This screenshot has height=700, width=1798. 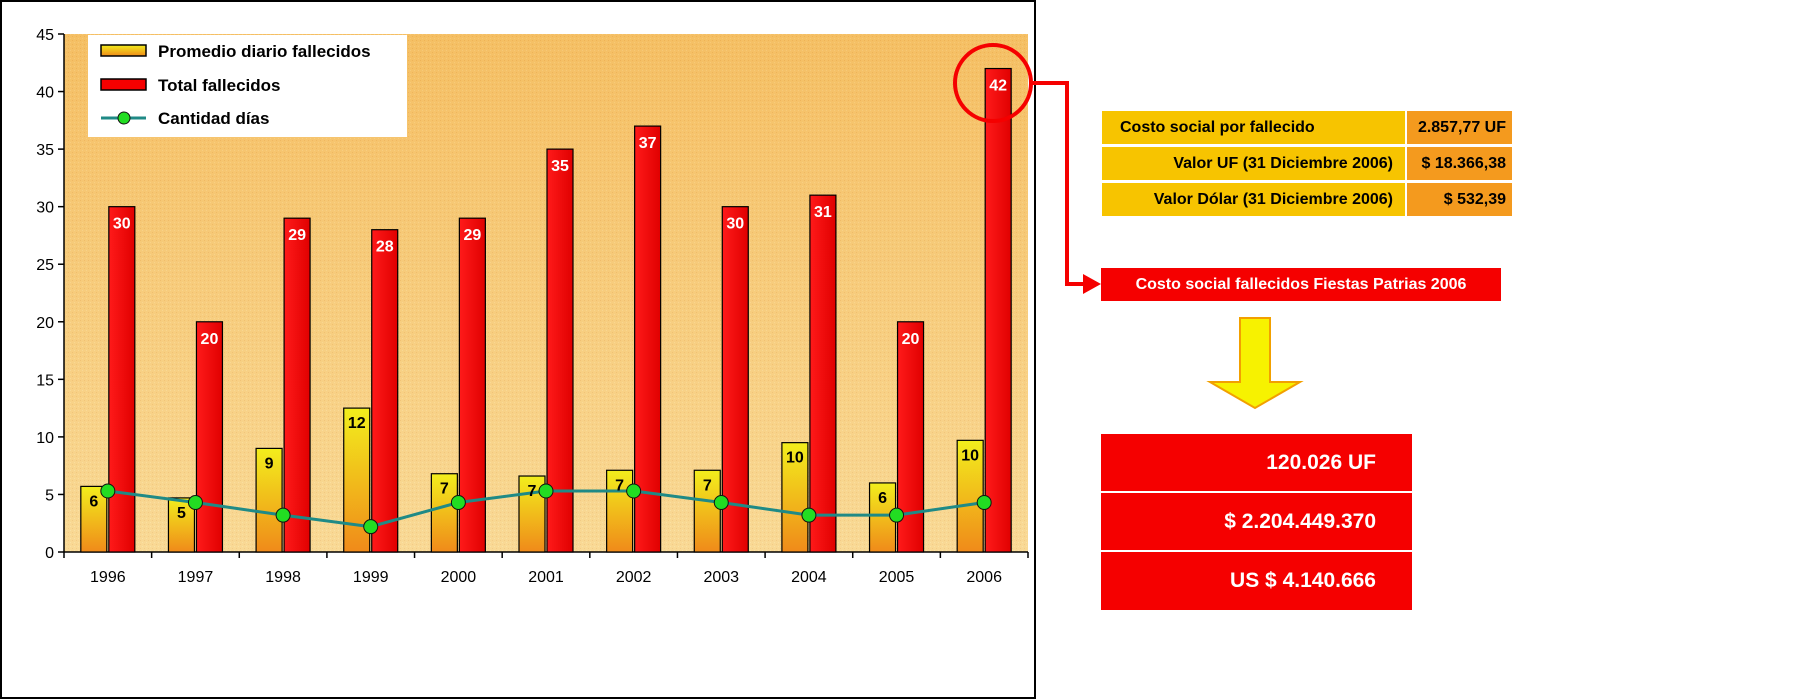 What do you see at coordinates (1321, 462) in the screenshot?
I see `result-uf: 120.026 UF` at bounding box center [1321, 462].